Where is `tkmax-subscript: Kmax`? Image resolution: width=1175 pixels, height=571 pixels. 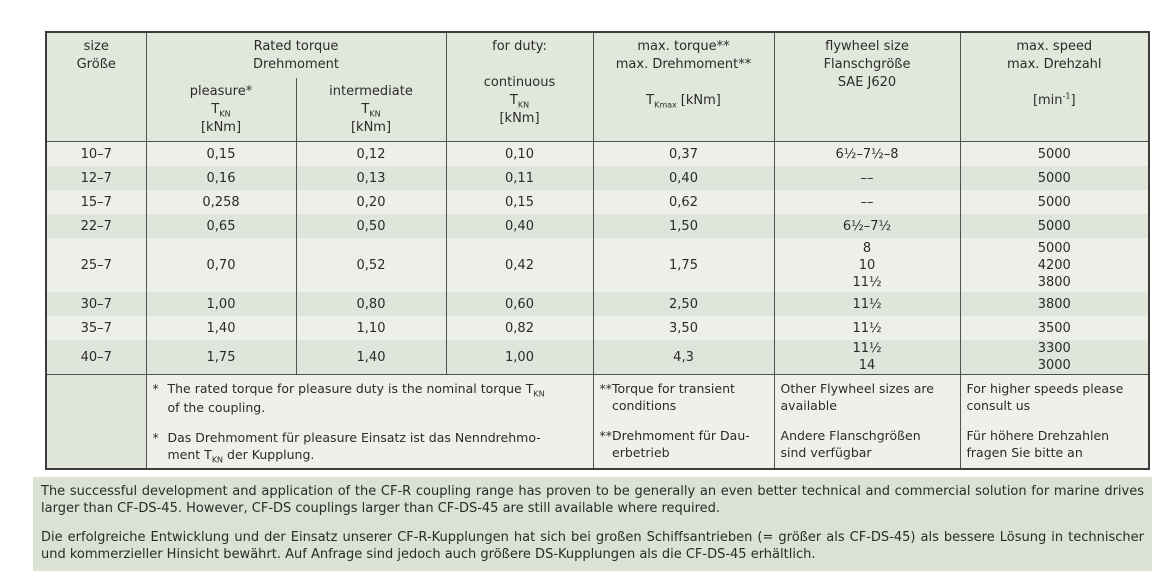 tkmax-subscript: Kmax is located at coordinates (665, 105).